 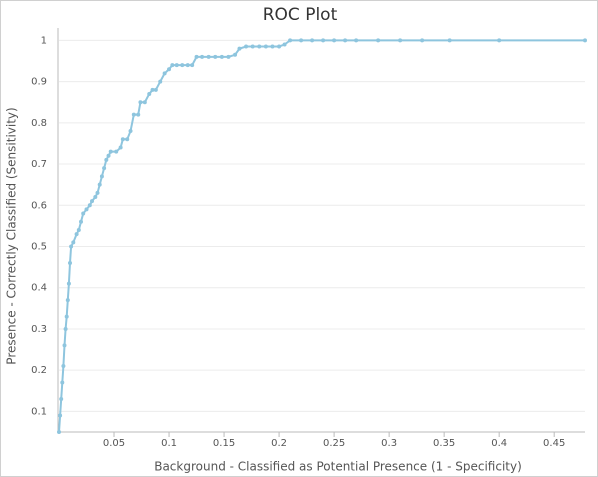 I want to click on x-tick-label: 0.35, so click(x=444, y=443).